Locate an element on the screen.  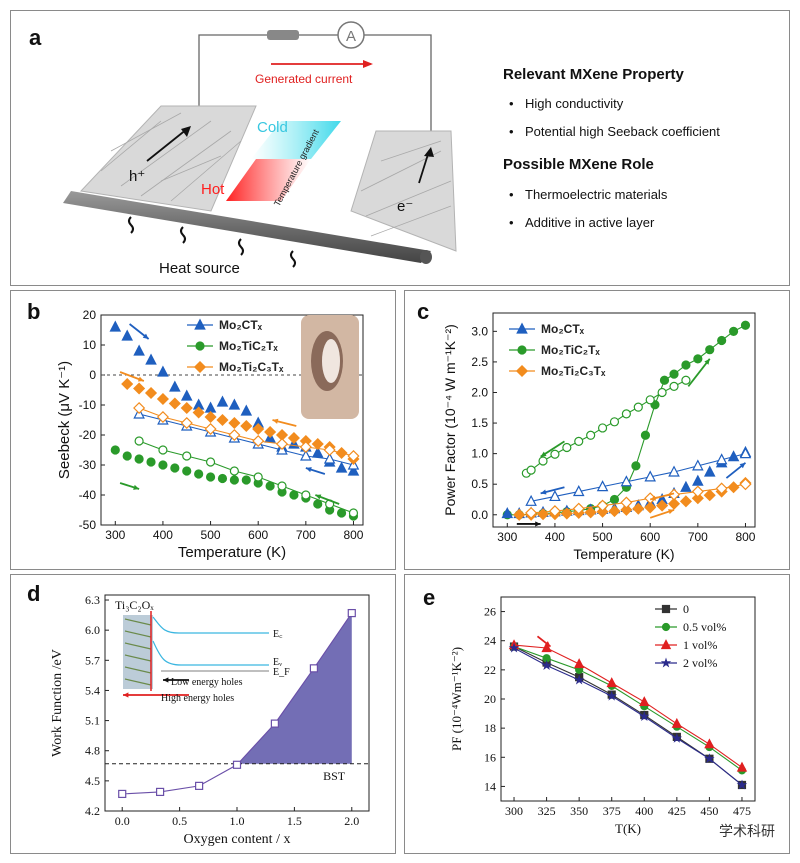
y-tick-label: 0.5 is located at coordinates (479, 484).